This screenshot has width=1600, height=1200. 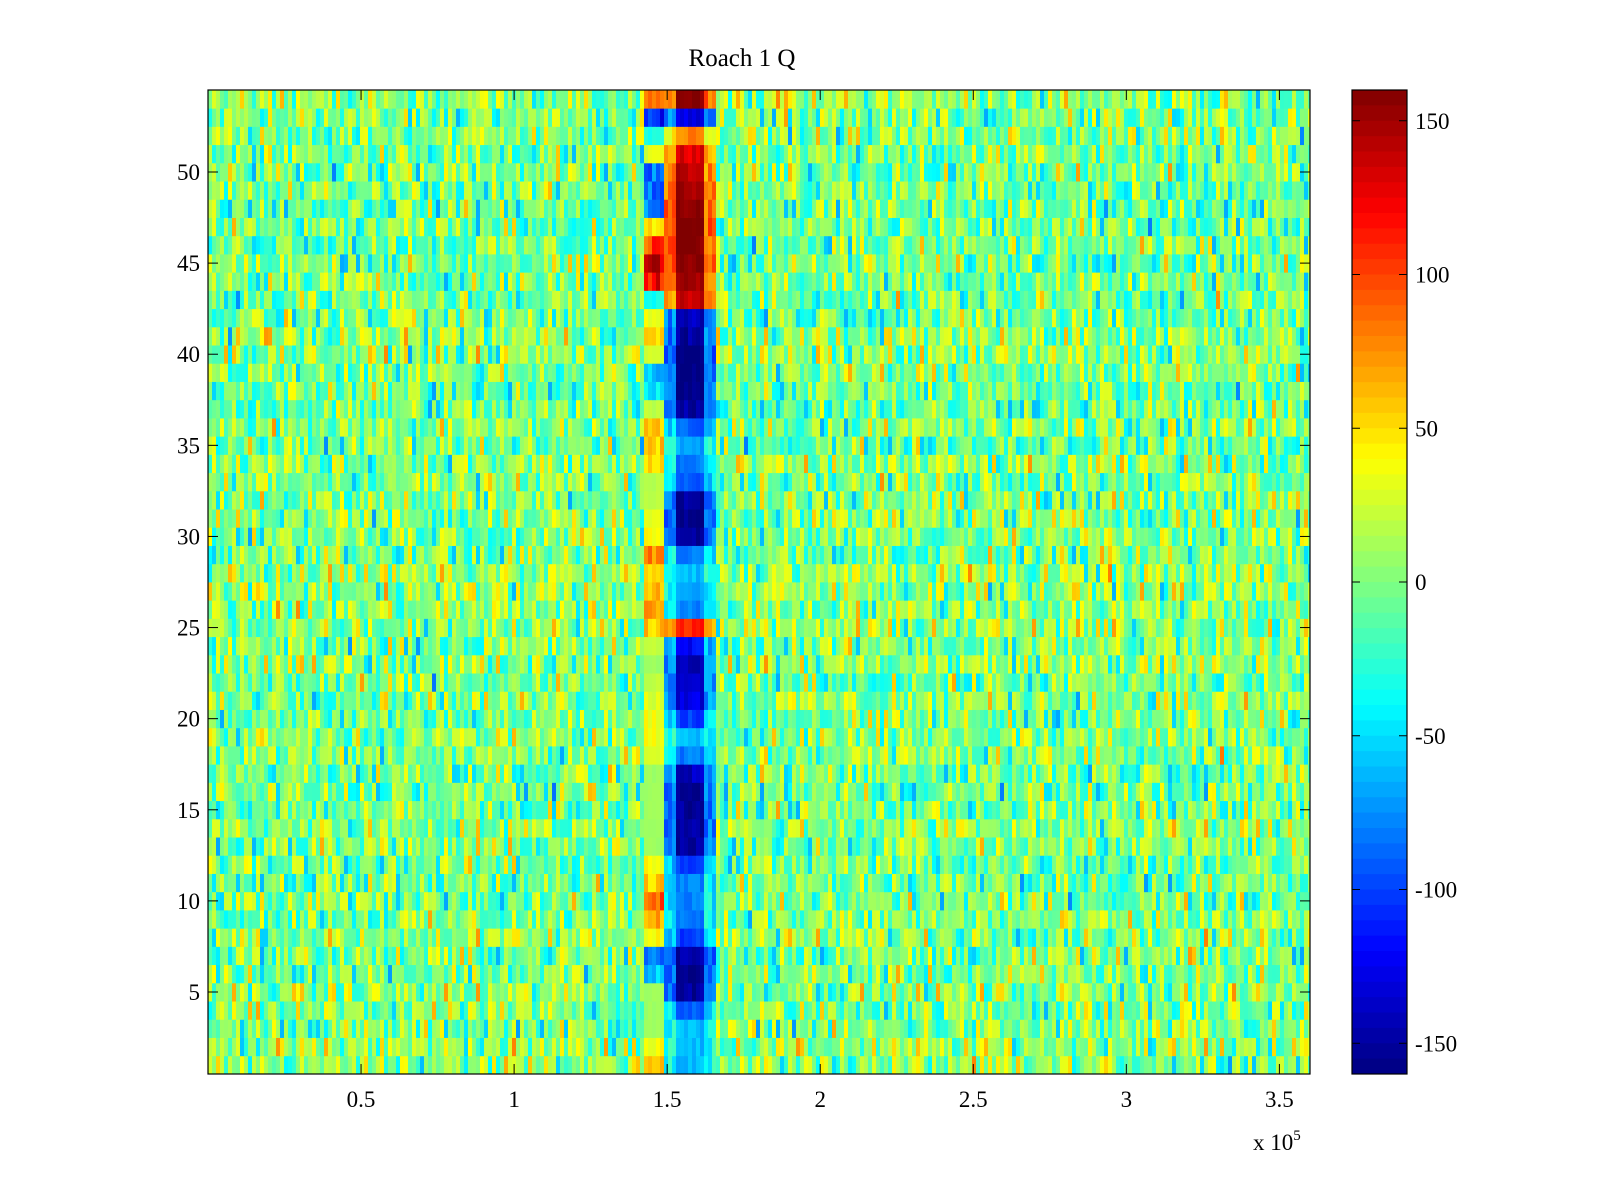 What do you see at coordinates (1127, 1099) in the screenshot?
I see `x-tick-label: 3` at bounding box center [1127, 1099].